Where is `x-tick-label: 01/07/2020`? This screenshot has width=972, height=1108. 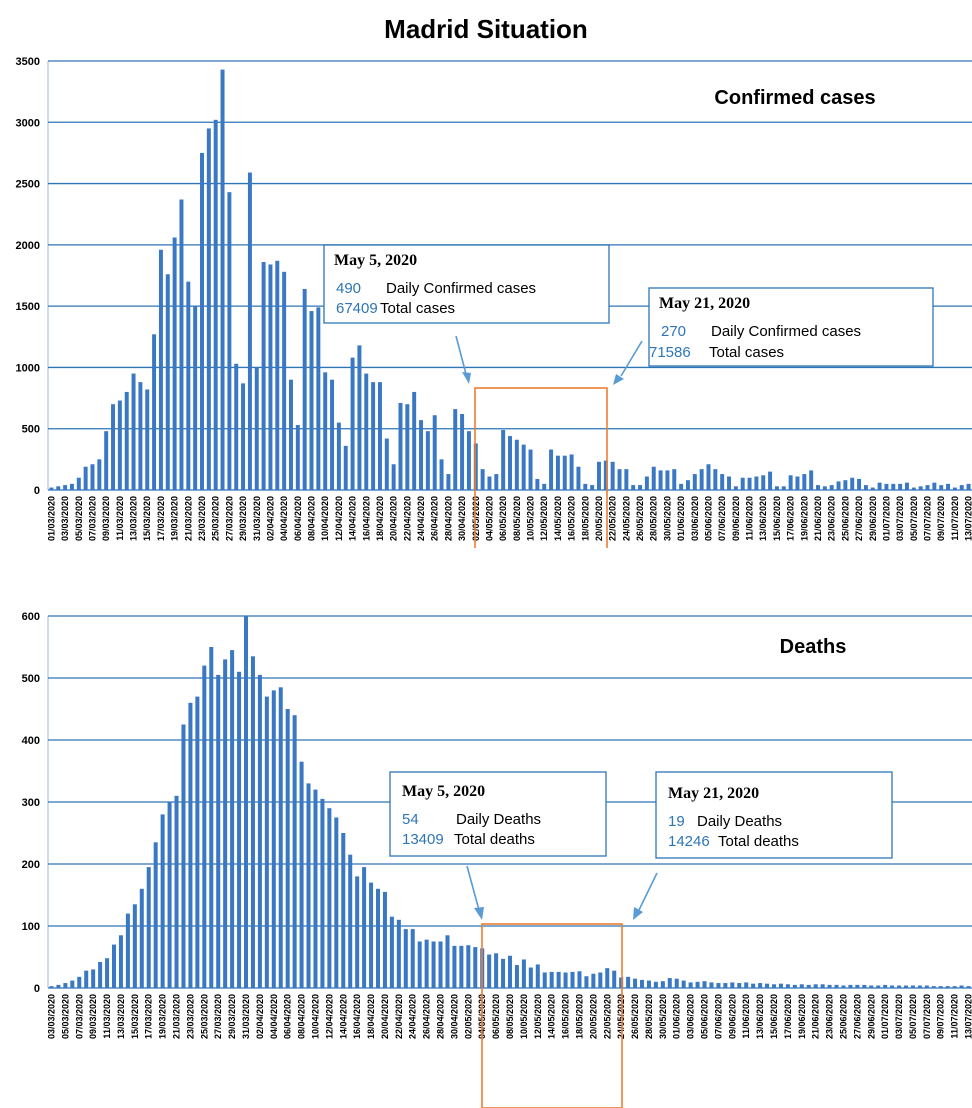
x-tick-label: 01/07/2020 is located at coordinates (885, 1016).